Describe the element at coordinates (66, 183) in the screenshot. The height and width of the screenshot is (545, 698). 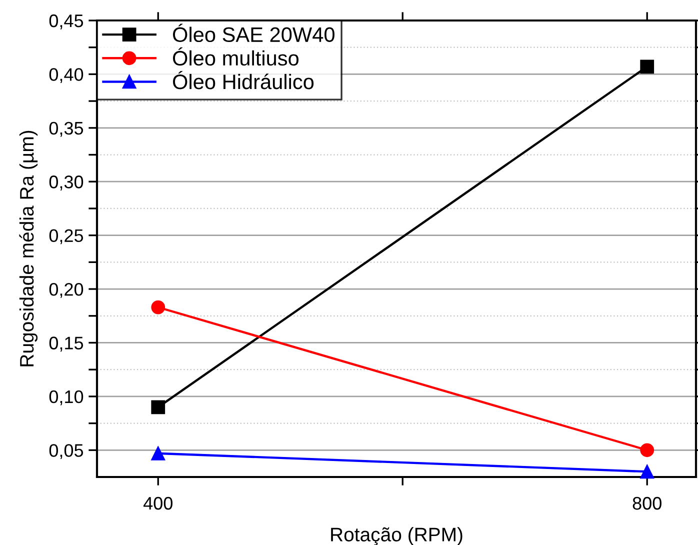
I see `y-tick-label: 0,30` at that location.